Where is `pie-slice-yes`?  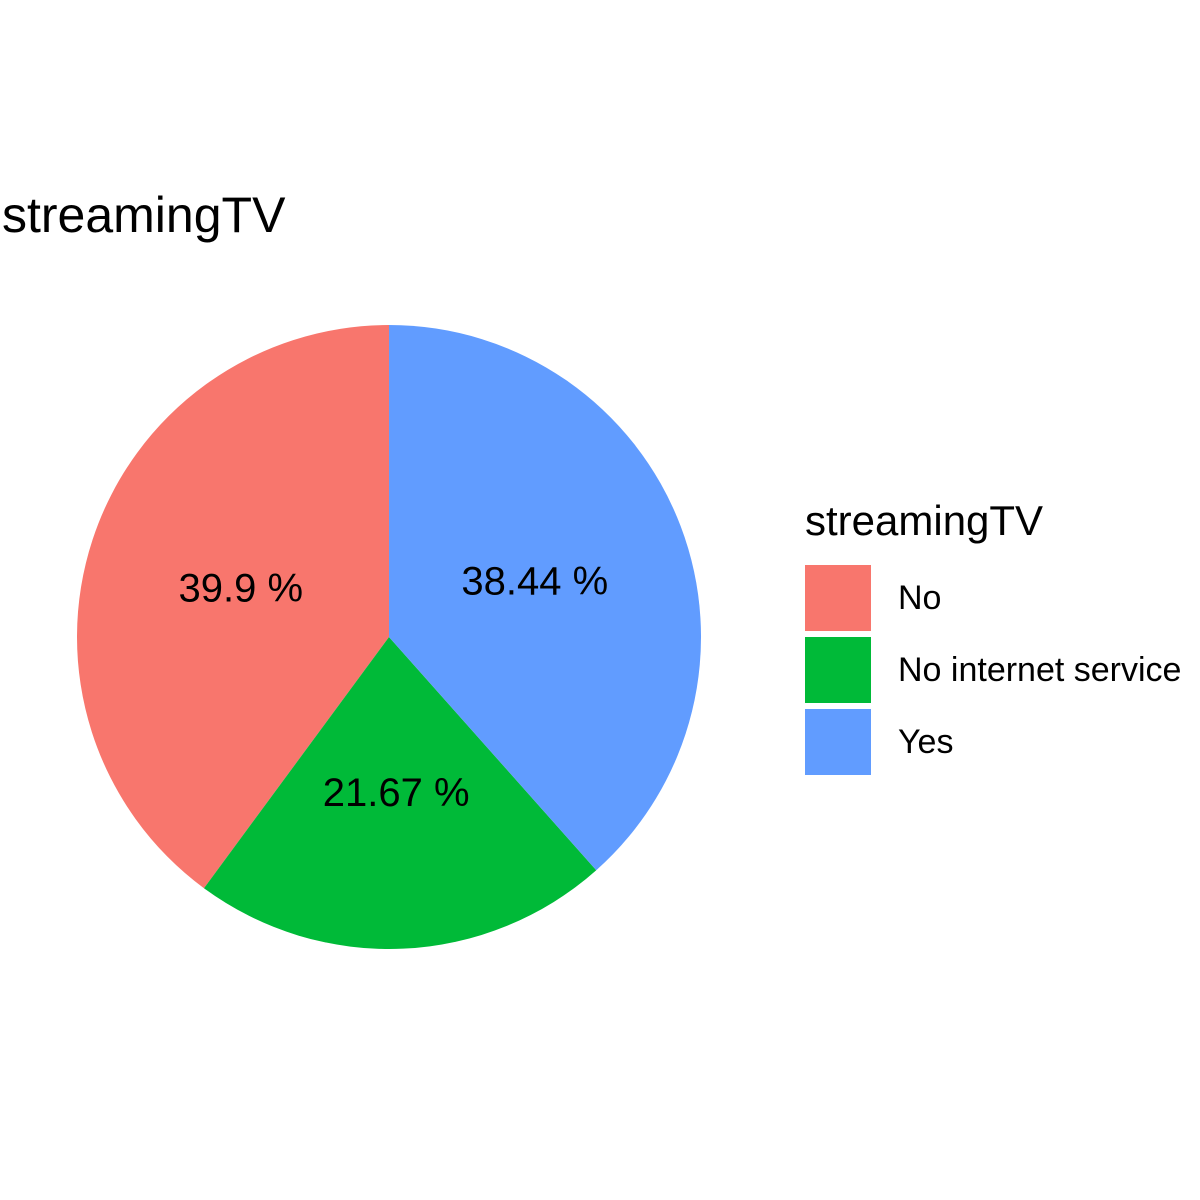
pie-slice-yes is located at coordinates (545, 598).